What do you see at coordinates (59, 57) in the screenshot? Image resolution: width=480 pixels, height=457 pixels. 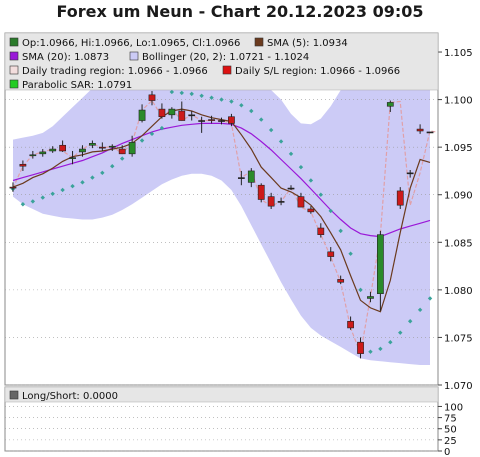 I see `legend-item-sma20: SMA (20): 1.0873` at bounding box center [59, 57].